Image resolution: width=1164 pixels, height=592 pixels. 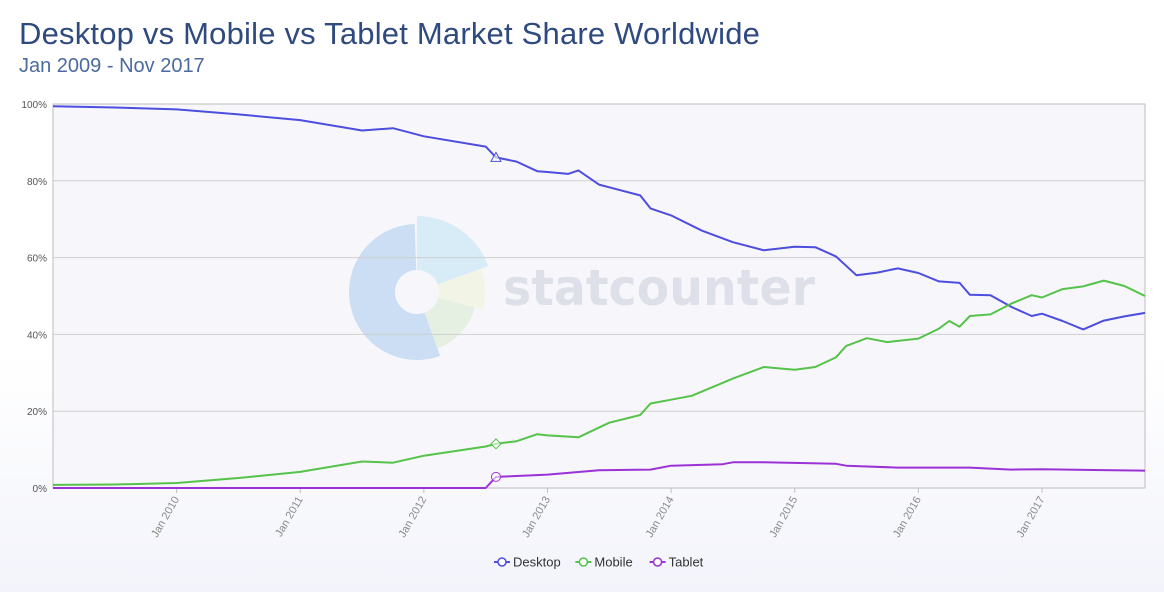 I want to click on x-tick-label: Jan 2010, so click(x=165, y=517).